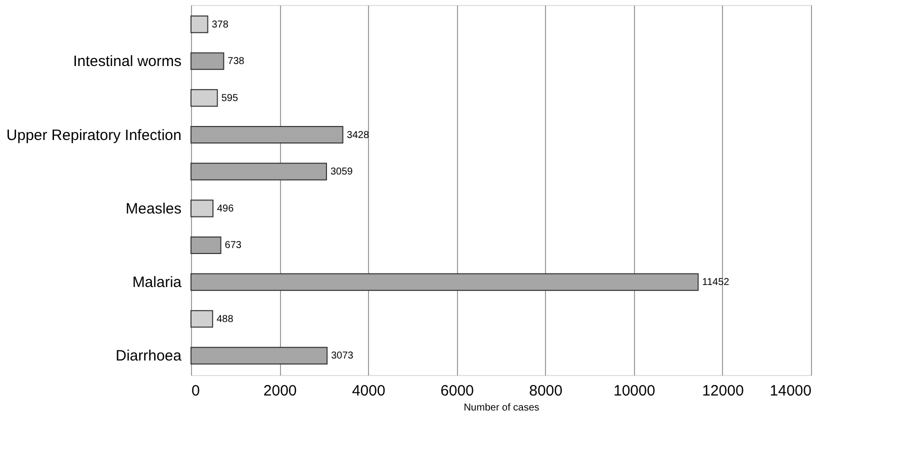 This screenshot has height=470, width=924. Describe the element at coordinates (342, 356) in the screenshot. I see `data-label: 3073` at that location.